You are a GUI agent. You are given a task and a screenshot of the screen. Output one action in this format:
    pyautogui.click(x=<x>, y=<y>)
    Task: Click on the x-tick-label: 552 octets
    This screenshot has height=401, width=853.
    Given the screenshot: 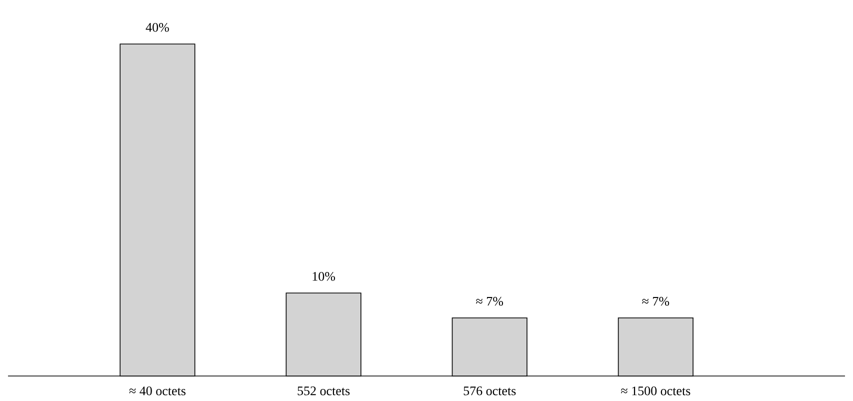 What is the action you would take?
    pyautogui.click(x=324, y=391)
    